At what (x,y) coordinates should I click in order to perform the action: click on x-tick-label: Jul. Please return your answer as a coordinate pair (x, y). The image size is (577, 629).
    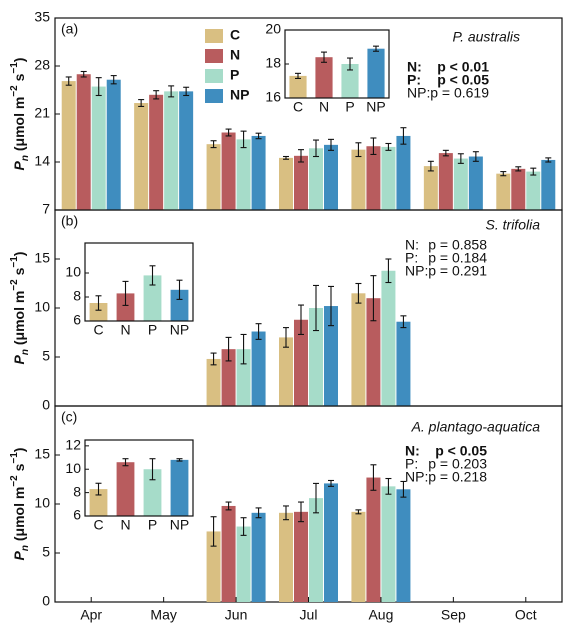
    Looking at the image, I should click on (309, 615).